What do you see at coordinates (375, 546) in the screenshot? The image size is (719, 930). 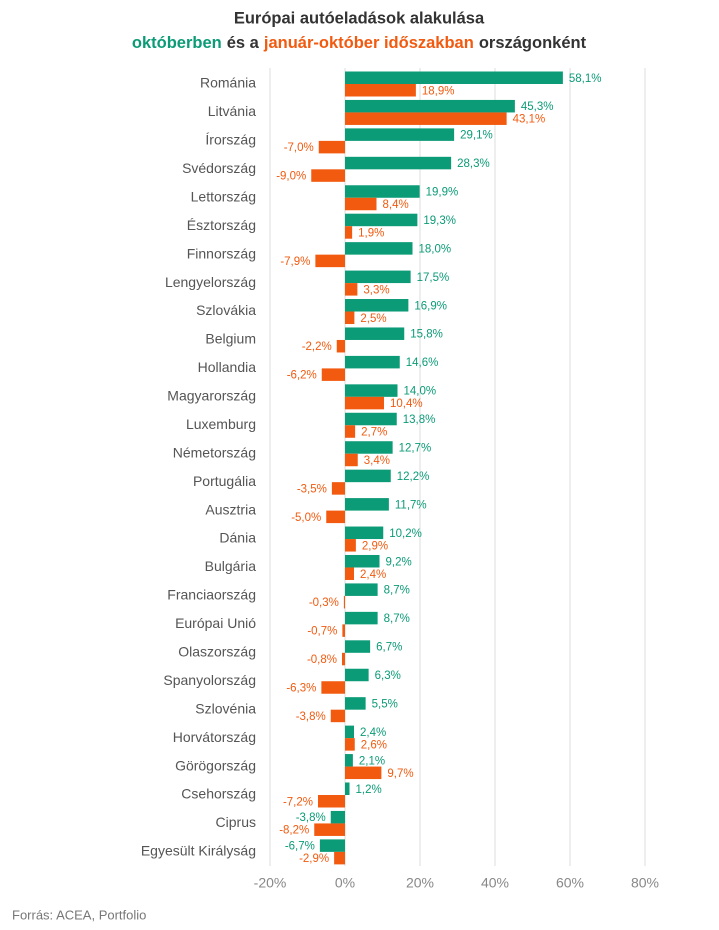 I see `value-label: 2,9%` at bounding box center [375, 546].